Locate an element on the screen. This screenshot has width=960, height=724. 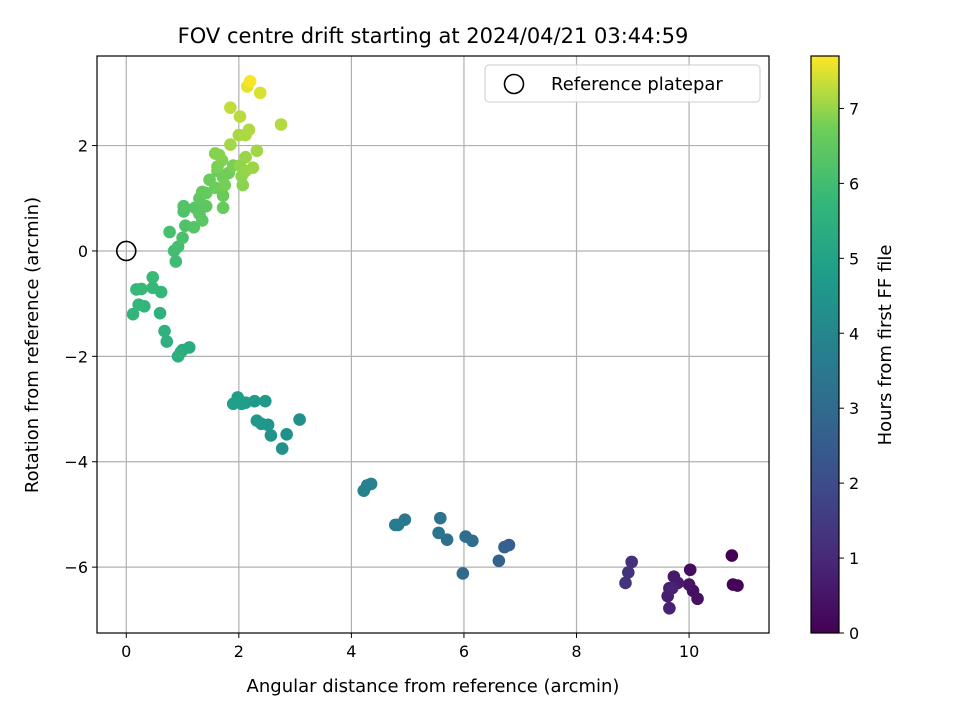
legend-box is located at coordinates (622, 83).